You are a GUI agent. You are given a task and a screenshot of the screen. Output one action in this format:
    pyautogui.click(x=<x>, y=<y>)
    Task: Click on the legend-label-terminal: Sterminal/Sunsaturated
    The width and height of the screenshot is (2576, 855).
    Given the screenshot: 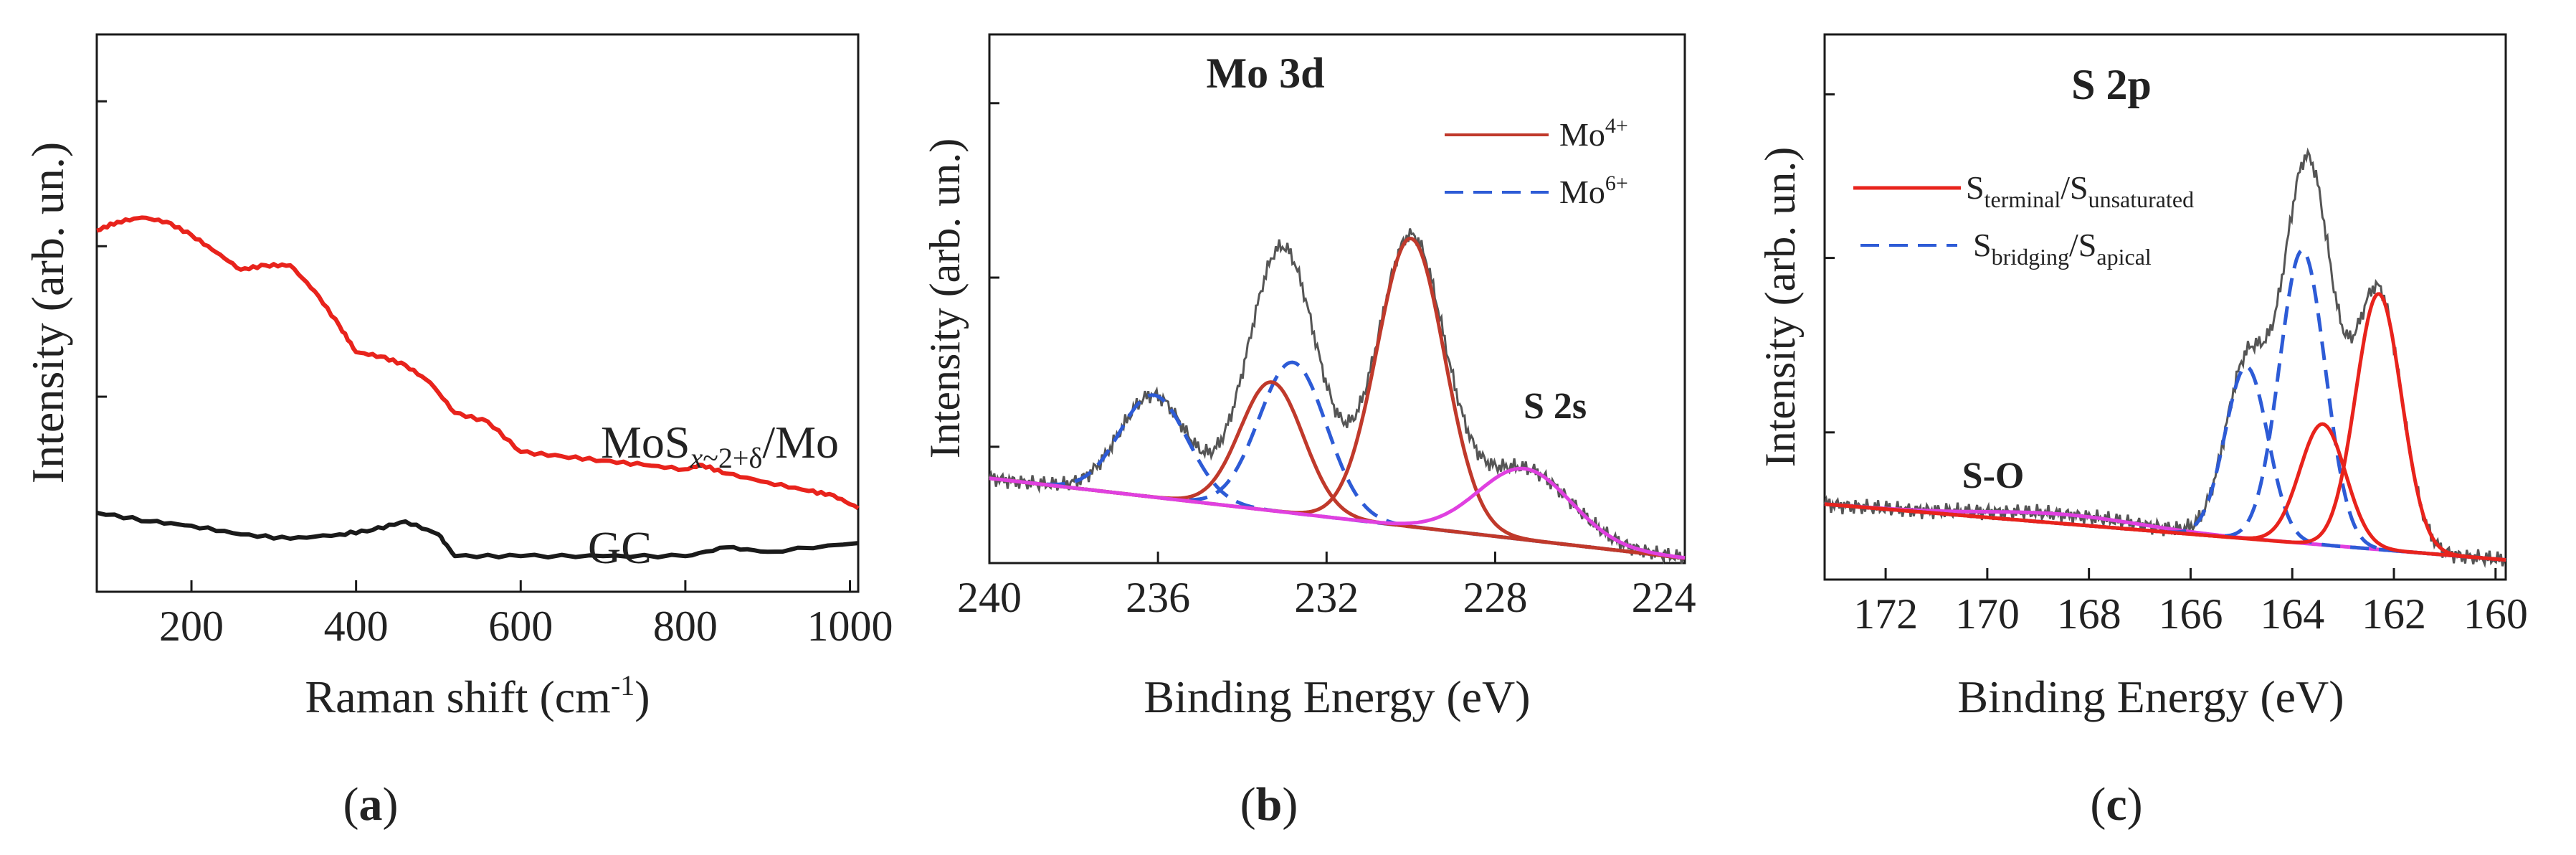 What is the action you would take?
    pyautogui.click(x=2080, y=190)
    